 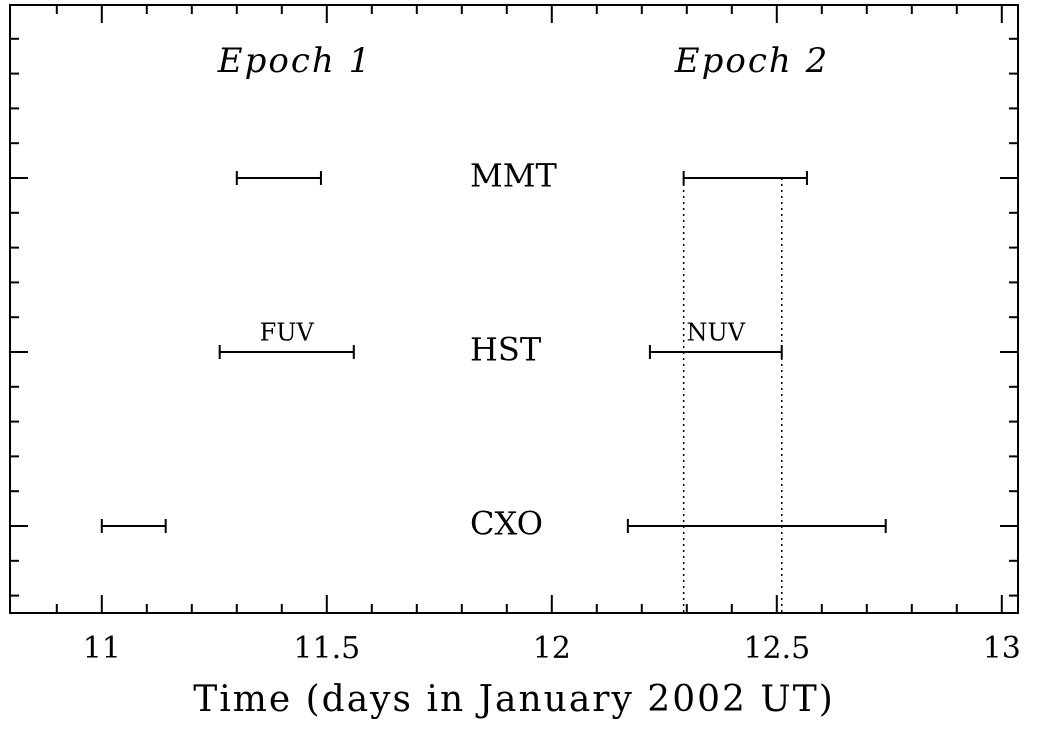 What do you see at coordinates (751, 61) in the screenshot?
I see `epoch-label: Epoch 2` at bounding box center [751, 61].